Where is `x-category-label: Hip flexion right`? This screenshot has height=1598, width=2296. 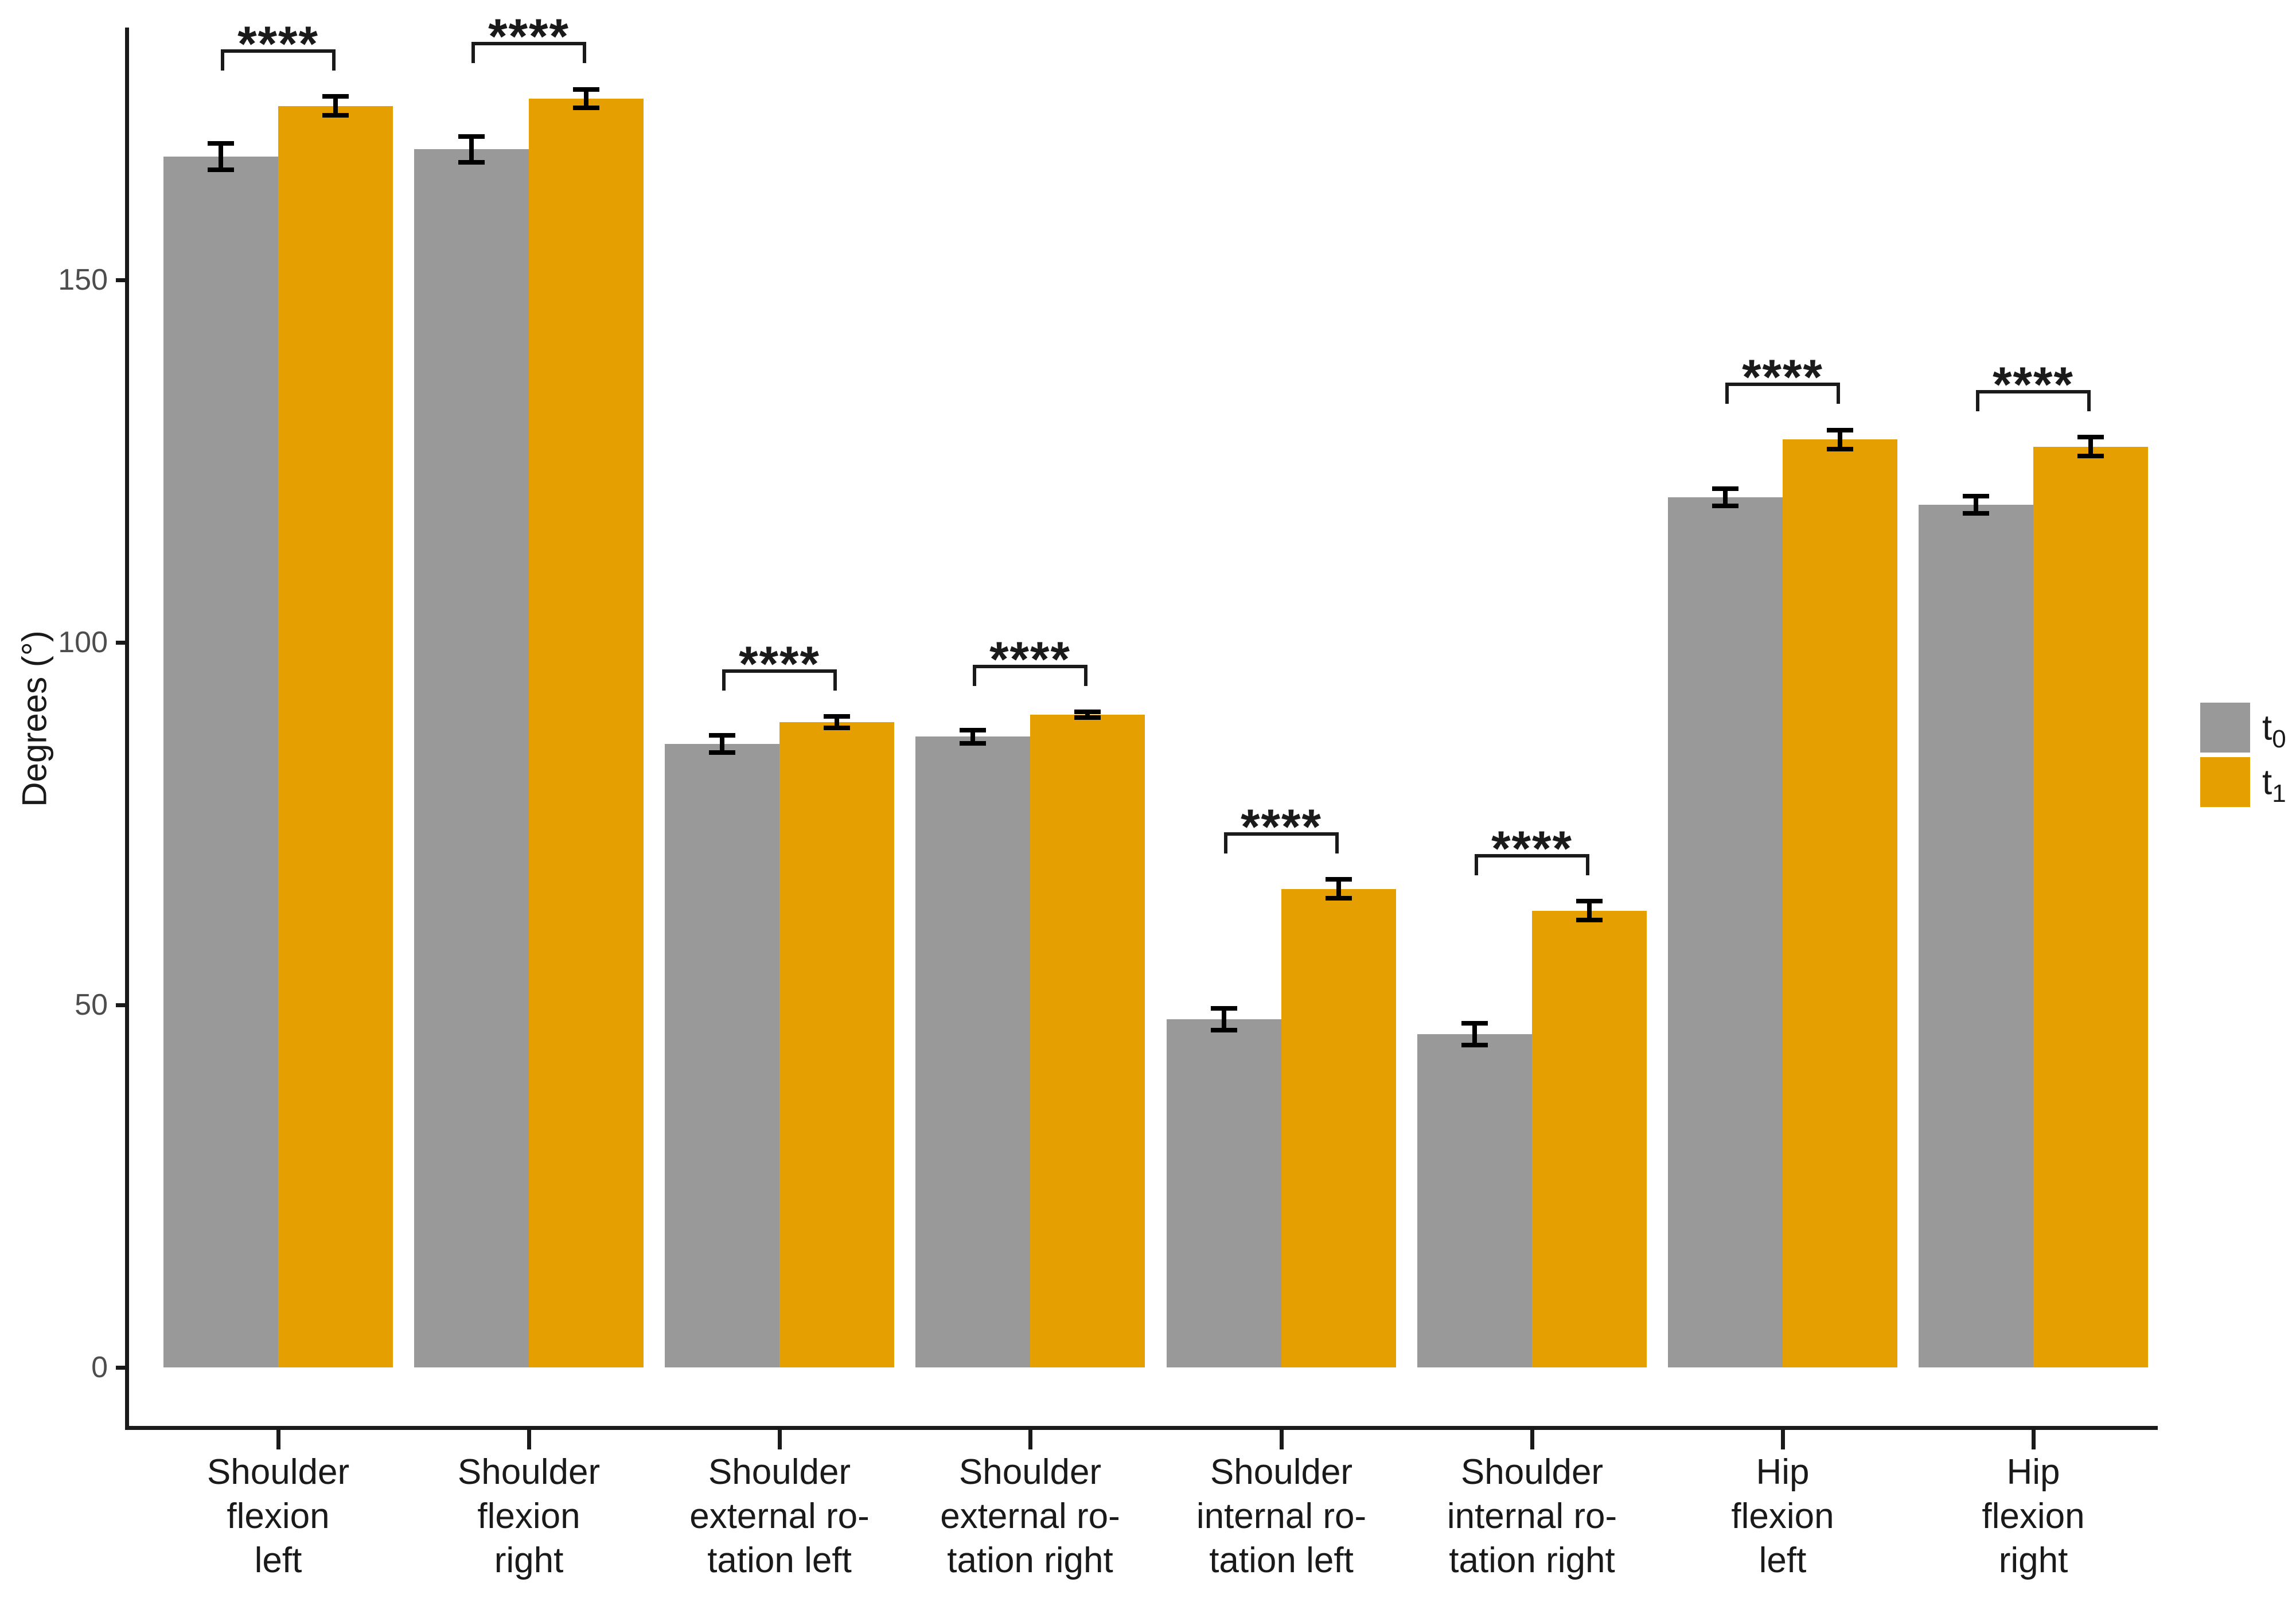 x-category-label: Hip flexion right is located at coordinates (2033, 1516).